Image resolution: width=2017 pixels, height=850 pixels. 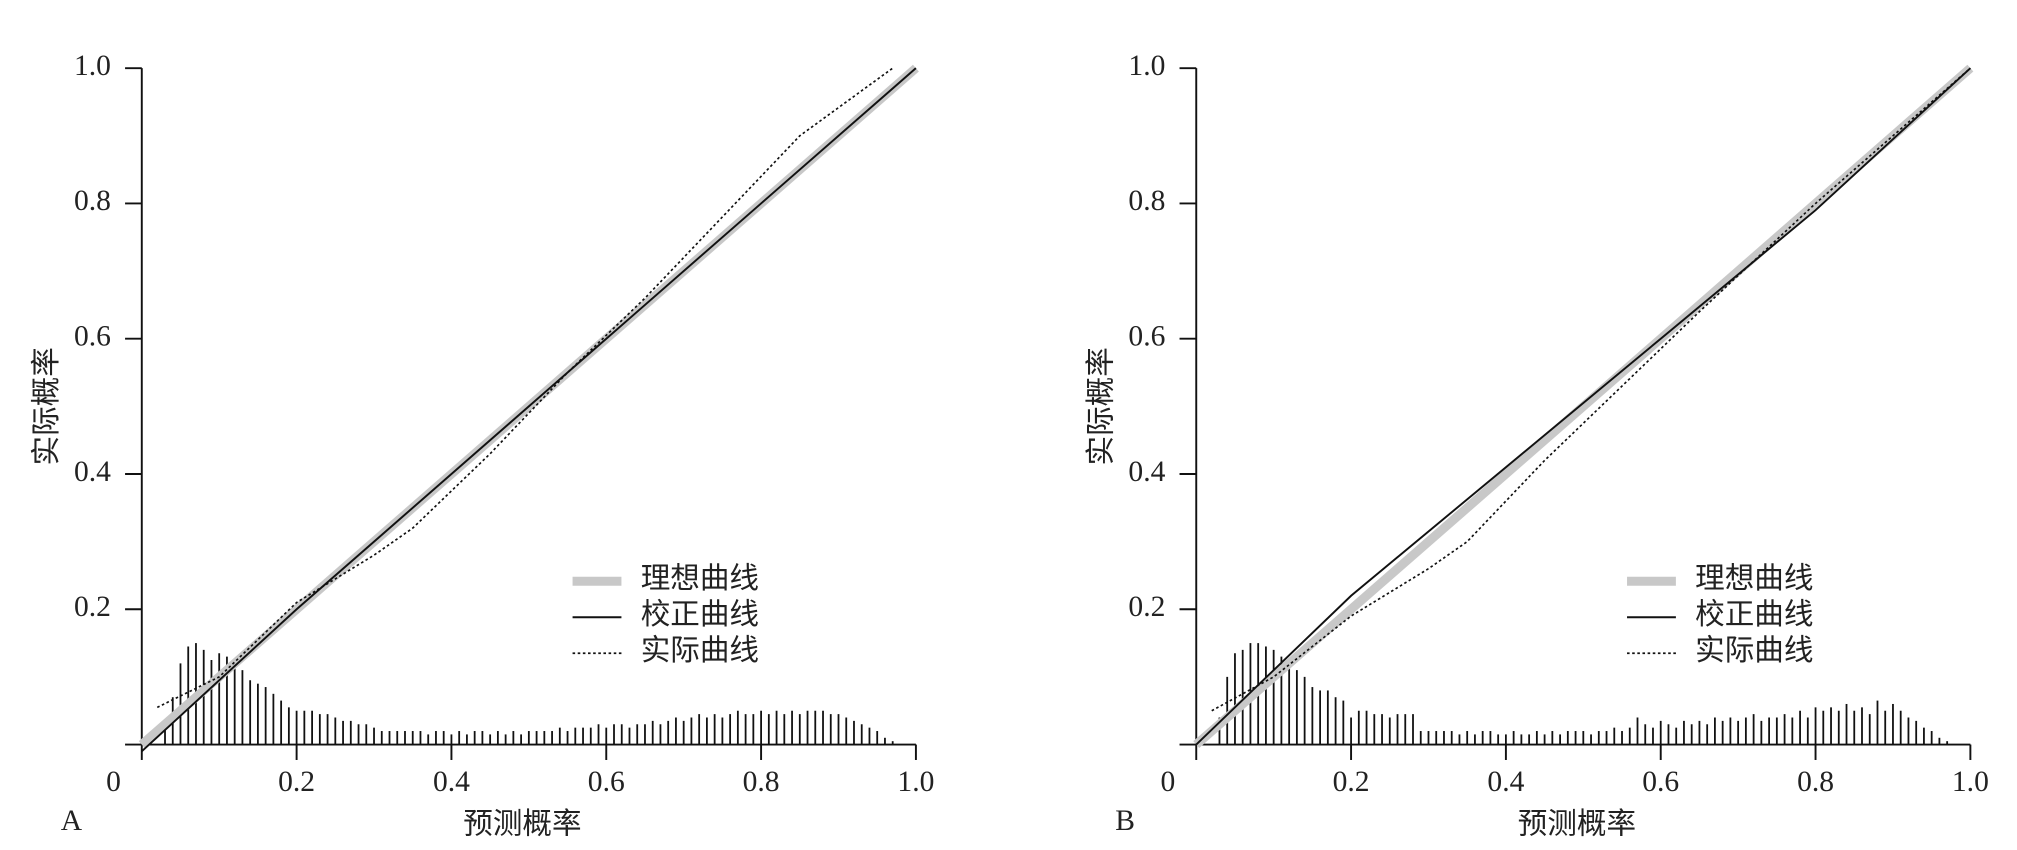 What do you see at coordinates (1125, 821) in the screenshot?
I see `panel-label: B` at bounding box center [1125, 821].